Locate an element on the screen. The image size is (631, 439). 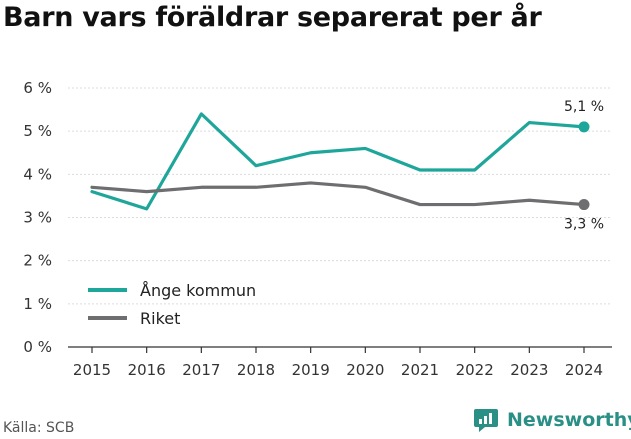
brand-logo: Newsworthy is located at coordinates (552, 420).